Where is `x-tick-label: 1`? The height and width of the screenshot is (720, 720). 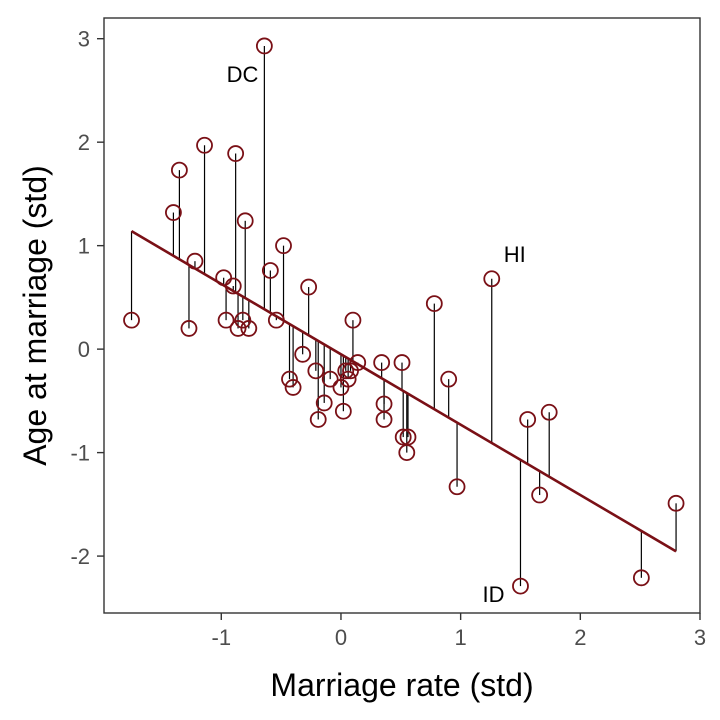 x-tick-label: 1 is located at coordinates (461, 637).